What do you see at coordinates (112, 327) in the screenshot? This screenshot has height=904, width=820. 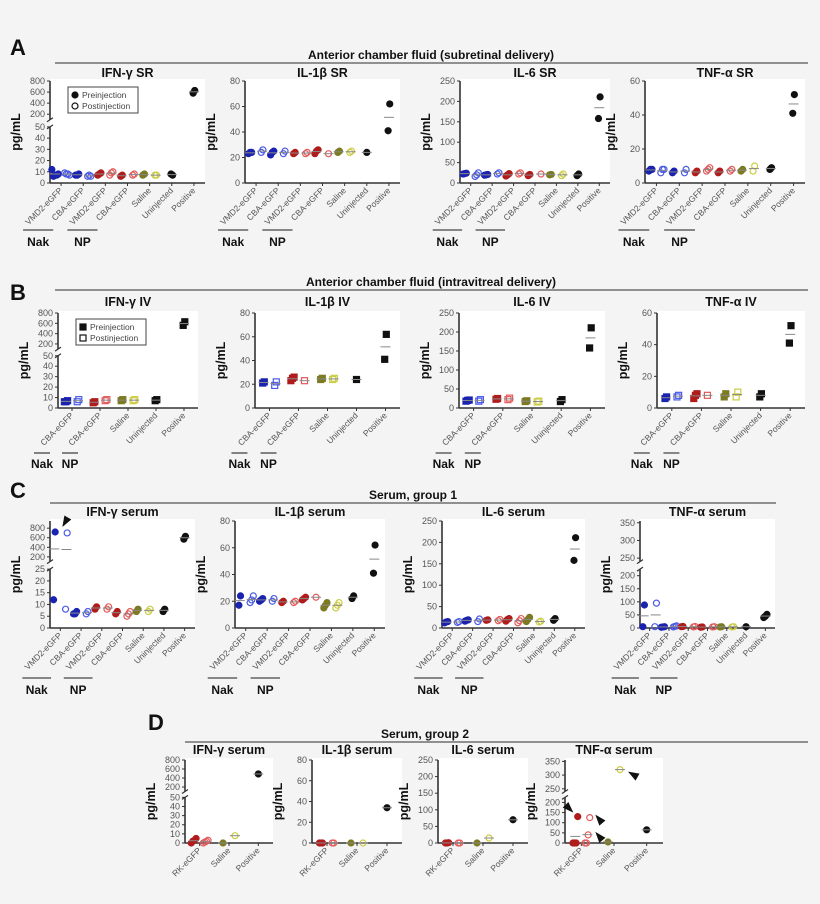 I see `legend-preinjection: Preinjection` at bounding box center [112, 327].